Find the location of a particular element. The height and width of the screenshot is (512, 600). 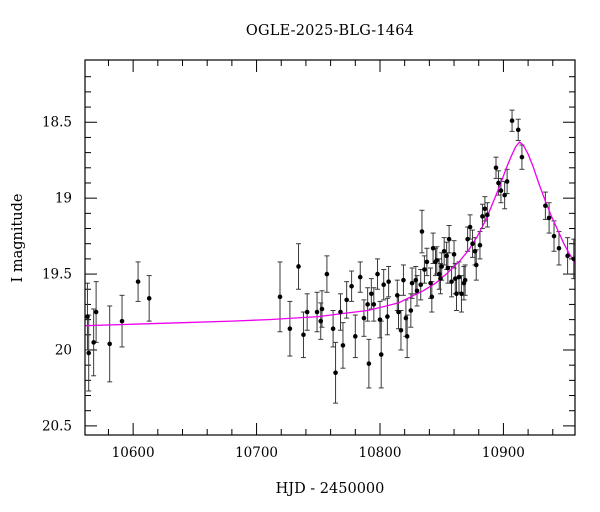

y-tick-label: 20 is located at coordinates (63, 350).